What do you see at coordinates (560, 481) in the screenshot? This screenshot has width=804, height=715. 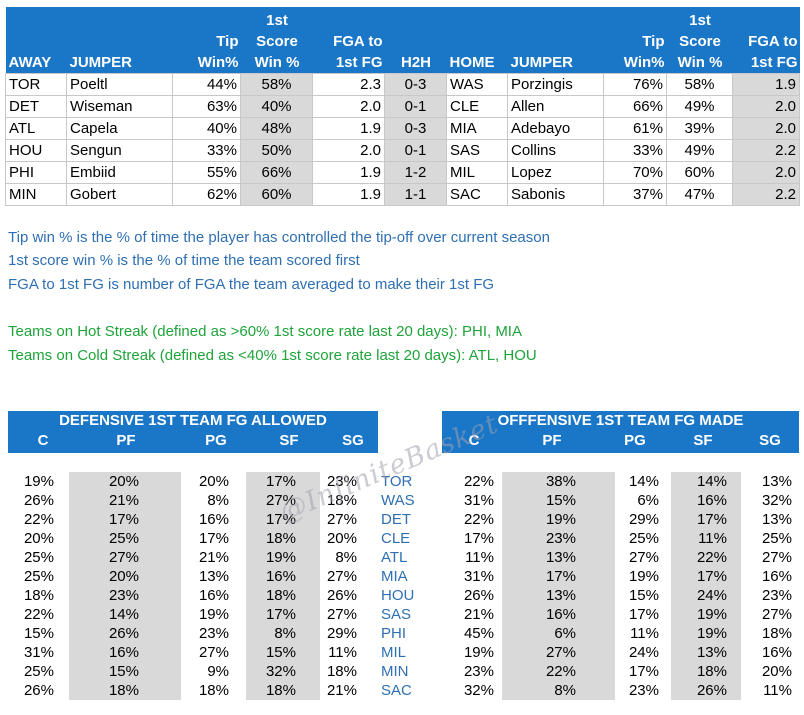 I see `offense-cell-pf: 38%` at bounding box center [560, 481].